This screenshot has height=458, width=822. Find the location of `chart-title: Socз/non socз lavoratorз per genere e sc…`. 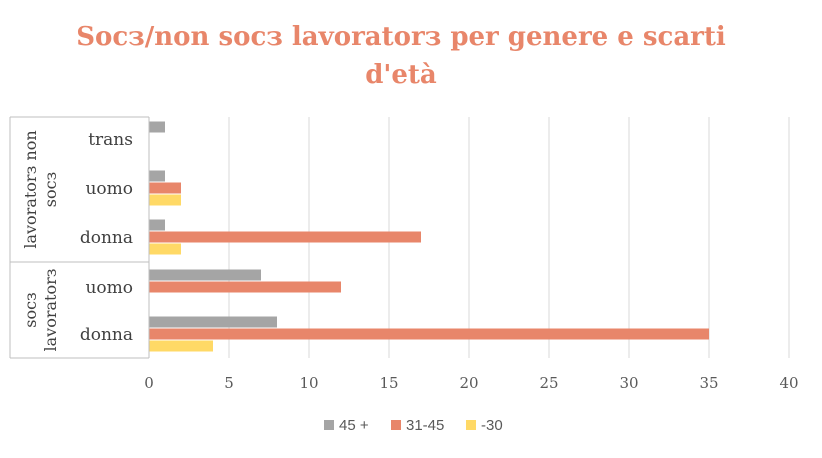

chart-title: Socз/non socз lavoratorз per genere e sc… is located at coordinates (401, 56).